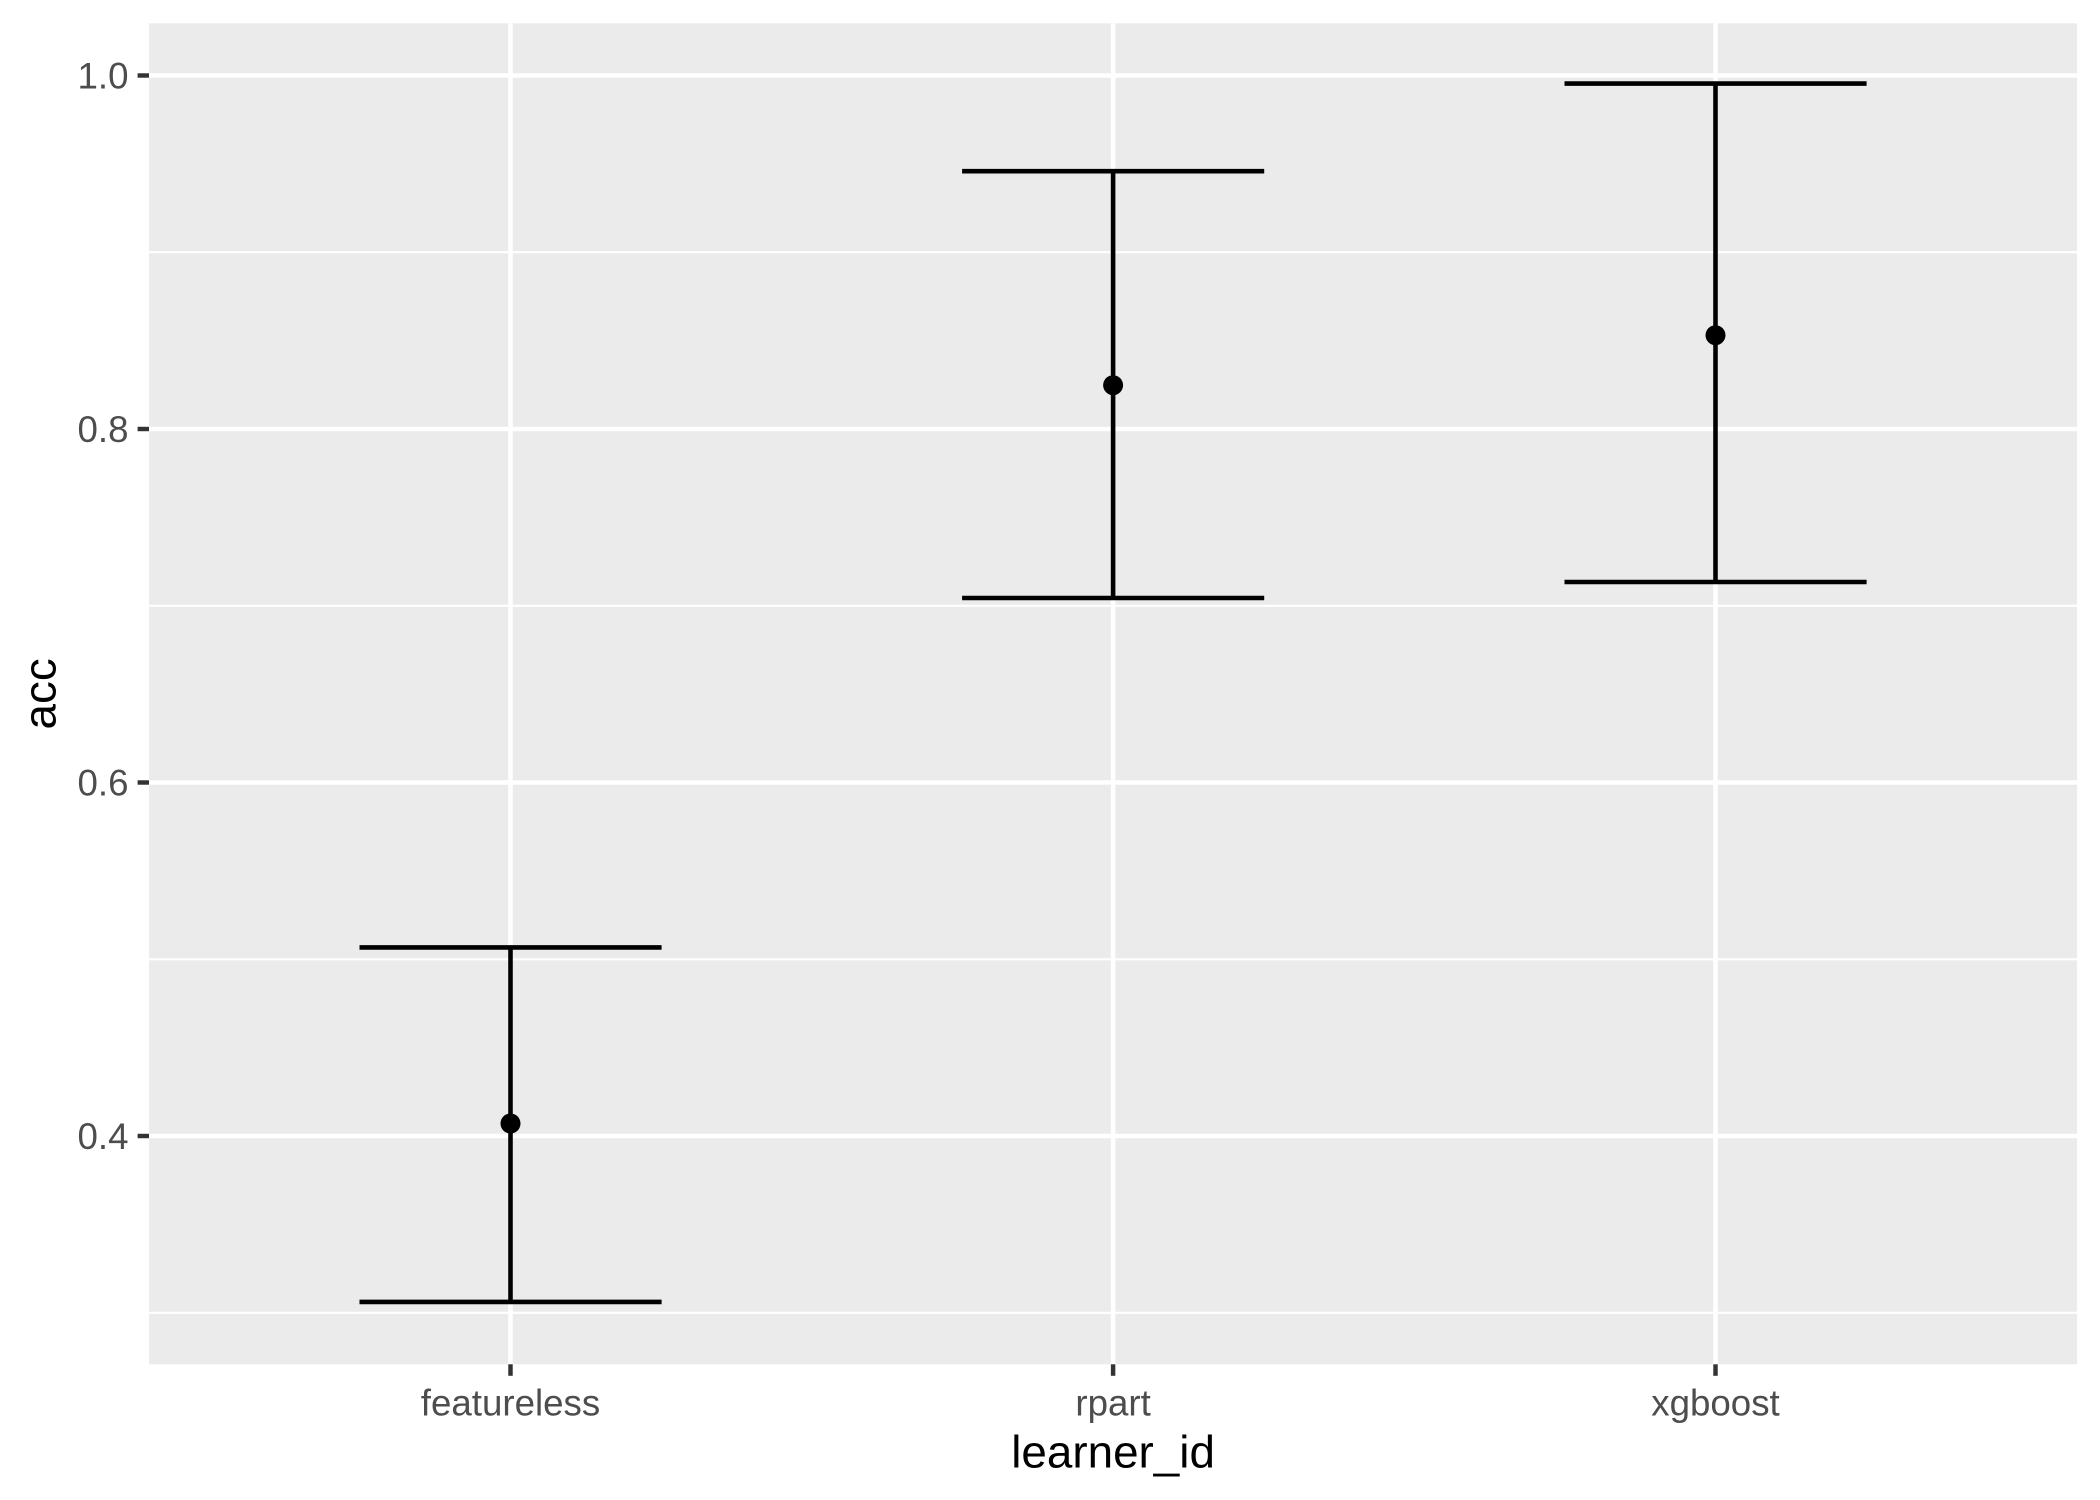 The width and height of the screenshot is (2100, 1500). What do you see at coordinates (102, 75) in the screenshot?
I see `svg-text: 1.0` at bounding box center [102, 75].